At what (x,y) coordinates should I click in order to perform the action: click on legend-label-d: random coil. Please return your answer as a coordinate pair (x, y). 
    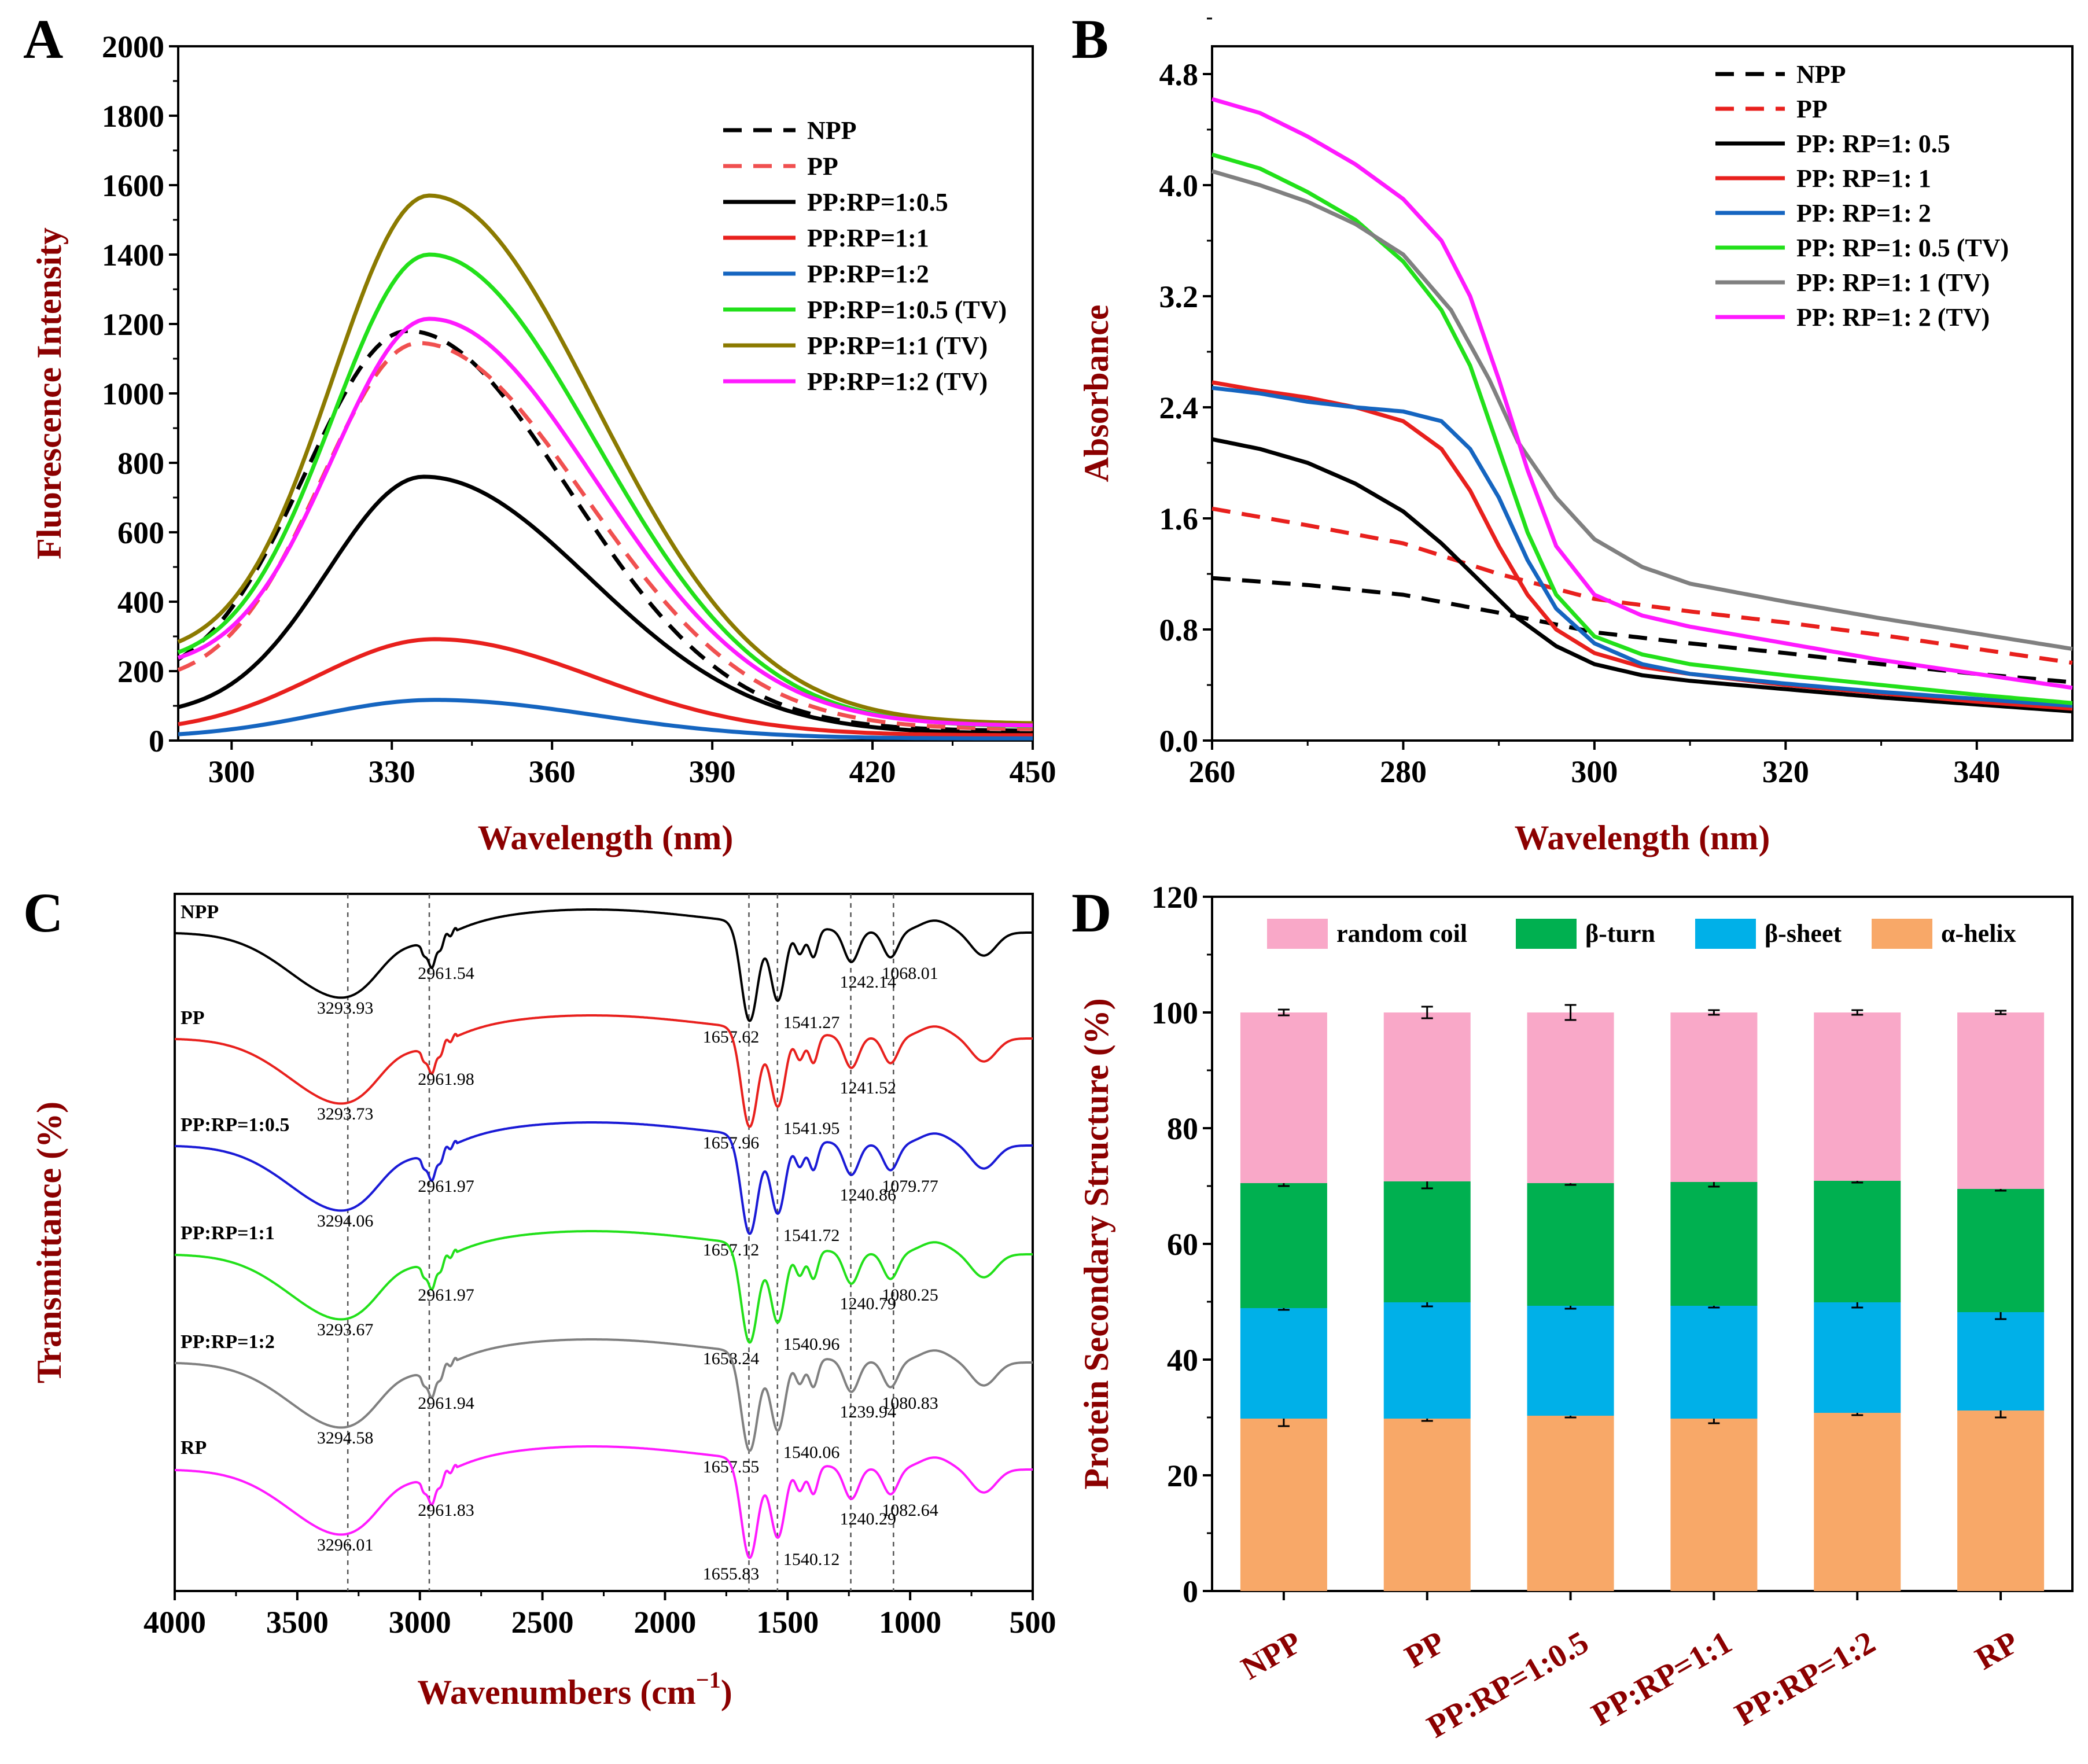
    Looking at the image, I should click on (1402, 933).